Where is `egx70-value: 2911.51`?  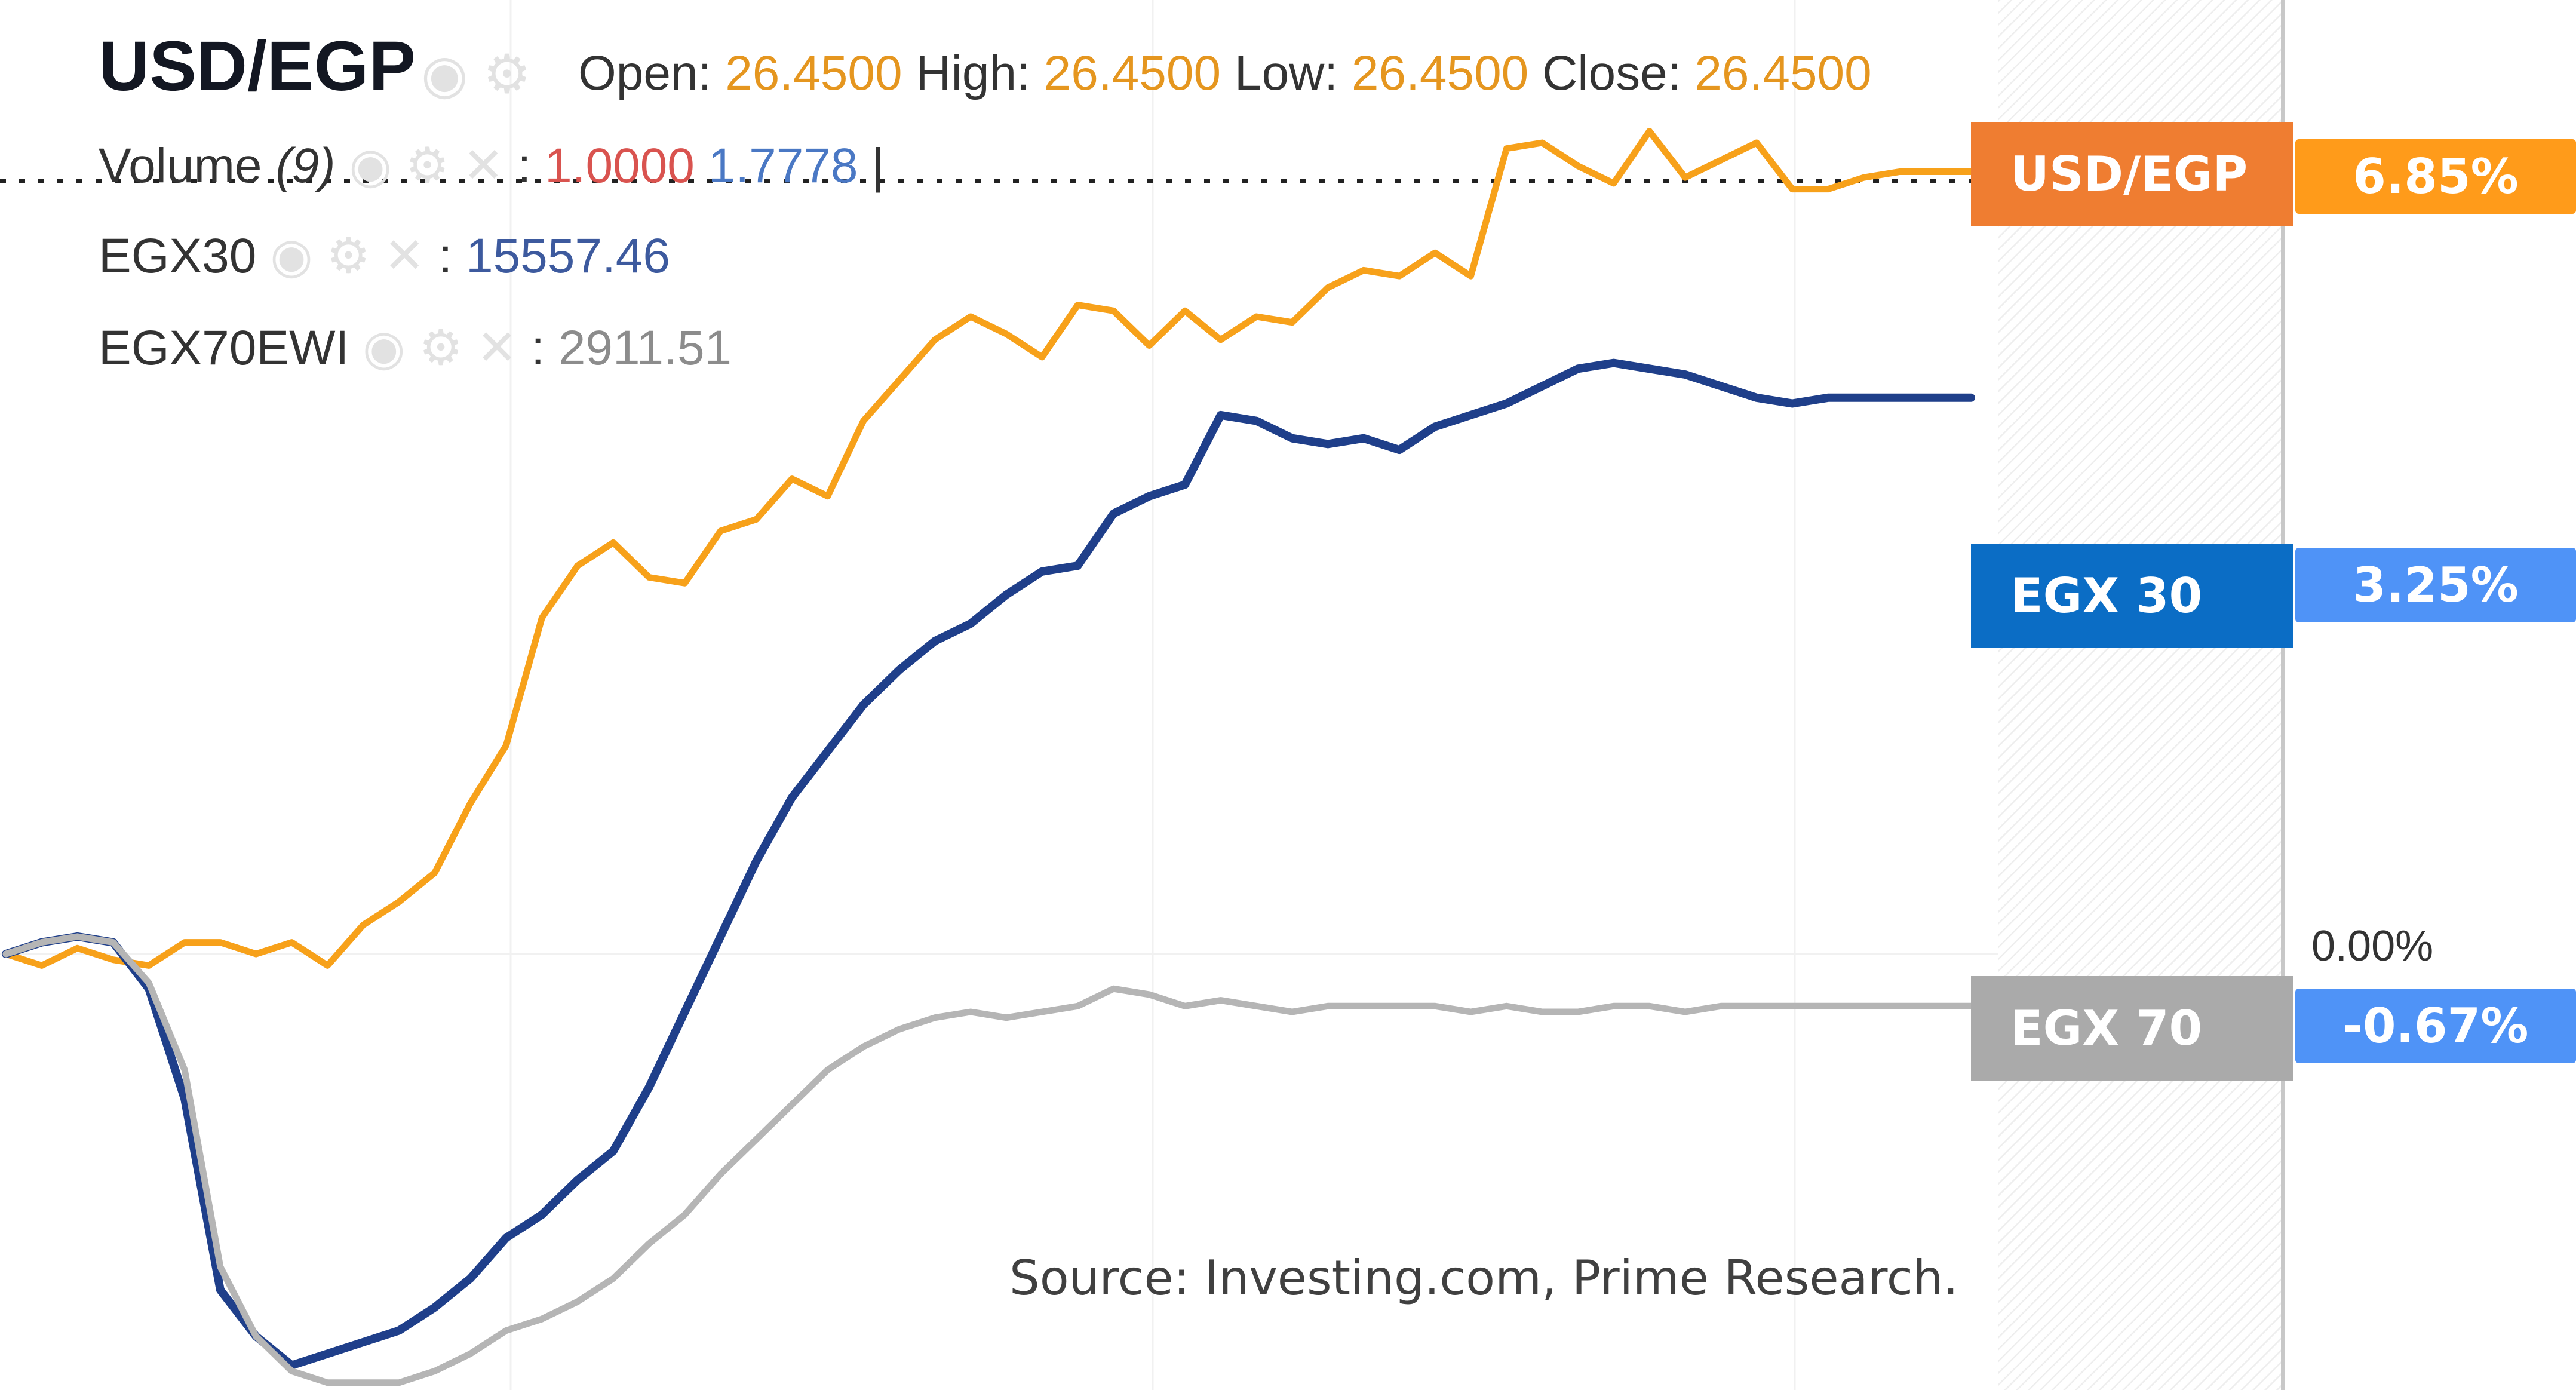
egx70-value: 2911.51 is located at coordinates (645, 348).